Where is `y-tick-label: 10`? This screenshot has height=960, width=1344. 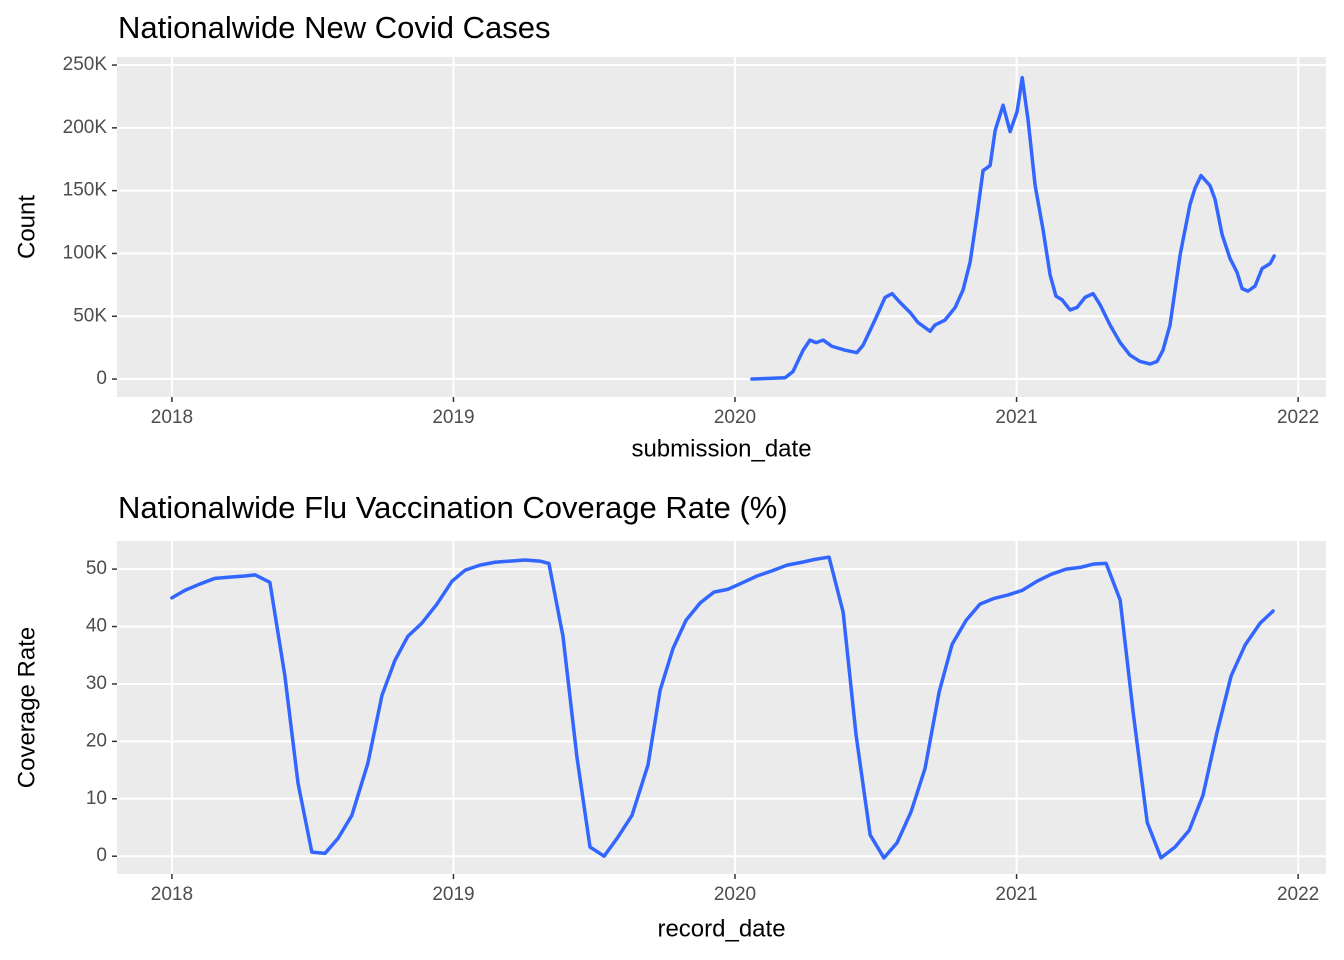 y-tick-label: 10 is located at coordinates (96, 798).